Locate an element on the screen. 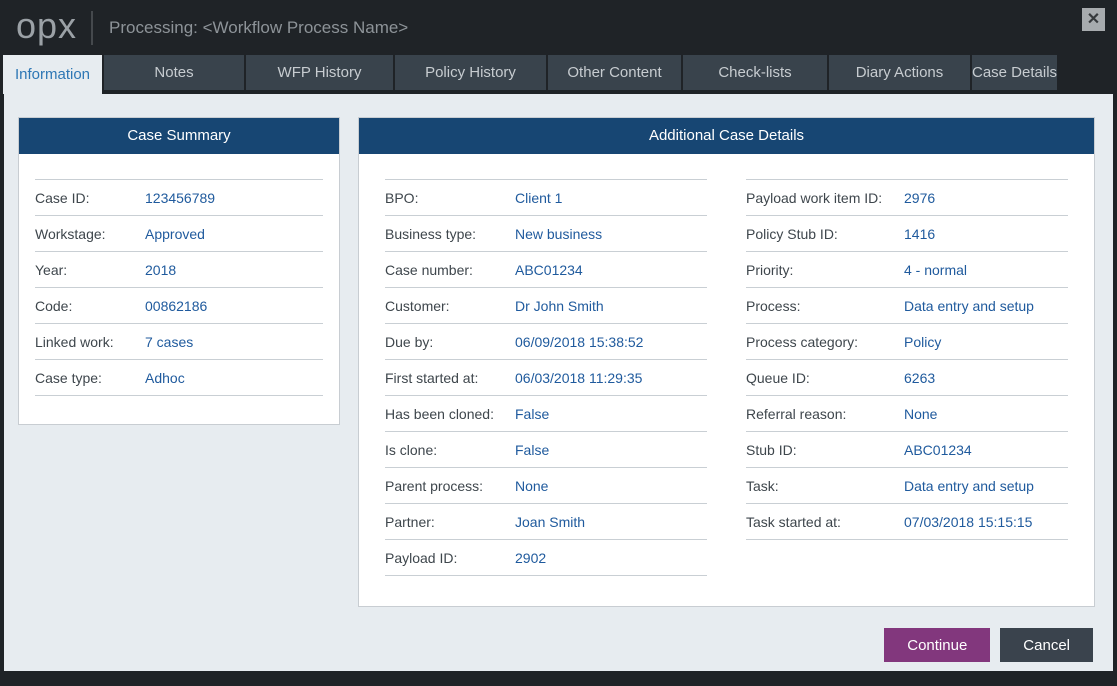  row-value: Policy is located at coordinates (923, 341).